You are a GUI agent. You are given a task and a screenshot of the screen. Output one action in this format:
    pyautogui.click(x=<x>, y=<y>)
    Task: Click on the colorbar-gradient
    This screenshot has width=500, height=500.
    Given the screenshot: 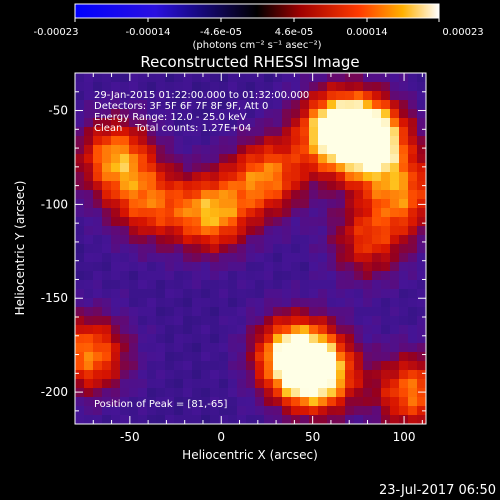 What is the action you would take?
    pyautogui.click(x=257, y=11)
    